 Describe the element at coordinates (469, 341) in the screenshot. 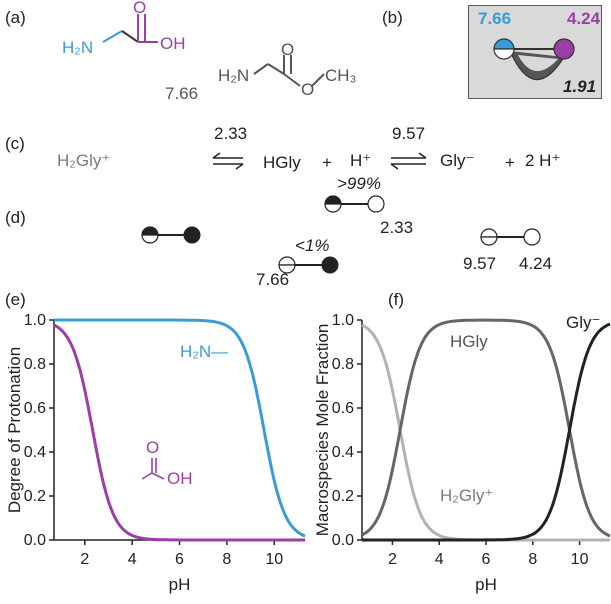

I see `hgly-curve-label: HGly` at that location.